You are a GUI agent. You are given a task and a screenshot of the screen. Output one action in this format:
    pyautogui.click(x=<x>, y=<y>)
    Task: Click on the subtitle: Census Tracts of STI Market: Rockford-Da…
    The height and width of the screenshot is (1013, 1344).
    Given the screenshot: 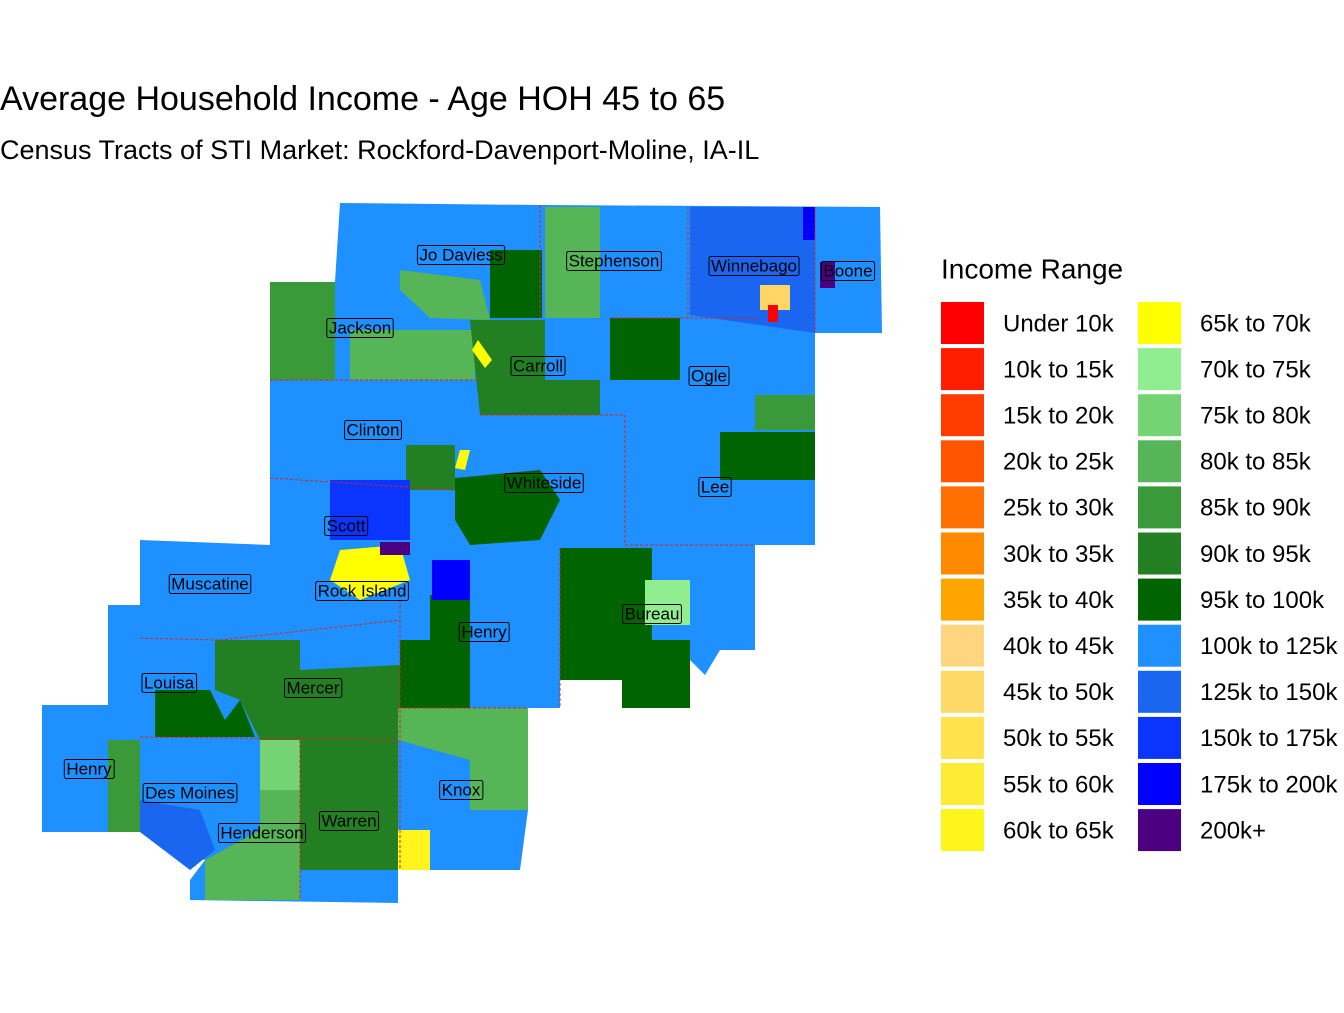 What is the action you would take?
    pyautogui.click(x=379, y=150)
    